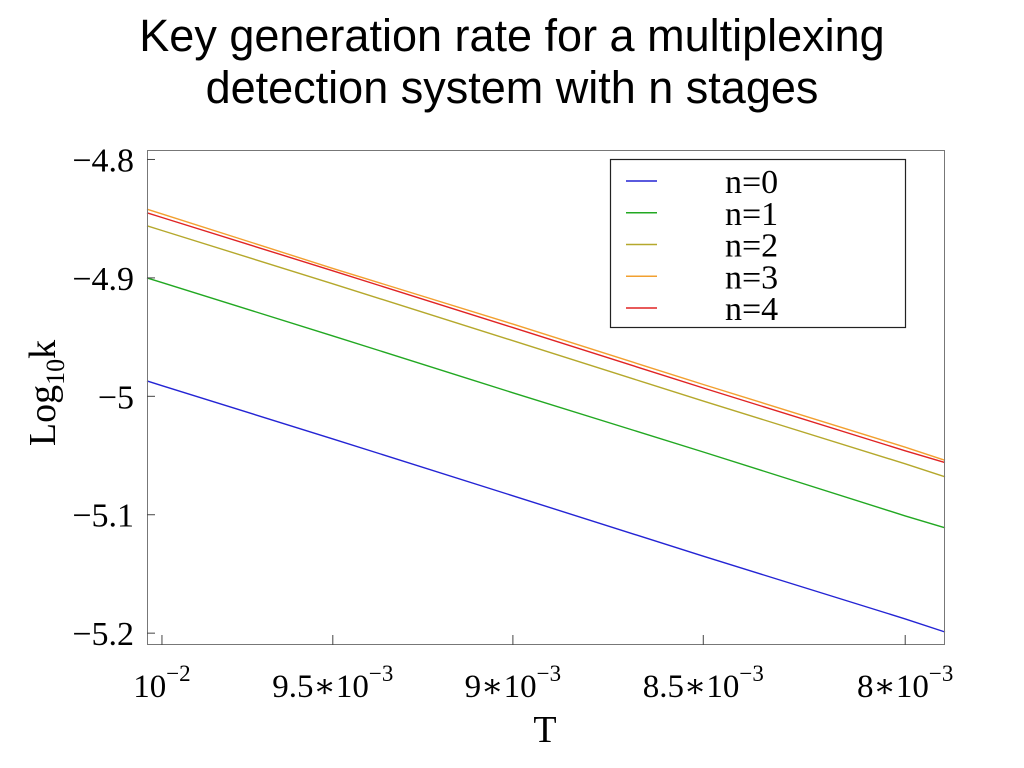  What do you see at coordinates (751, 182) in the screenshot?
I see `legend-label: n=0` at bounding box center [751, 182].